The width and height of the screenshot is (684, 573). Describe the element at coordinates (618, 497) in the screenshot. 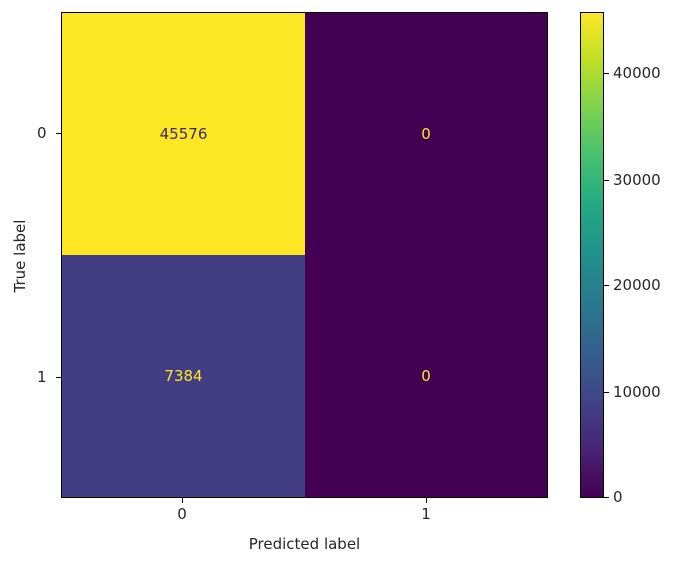

I see `colorbar-tick-0: 0` at that location.